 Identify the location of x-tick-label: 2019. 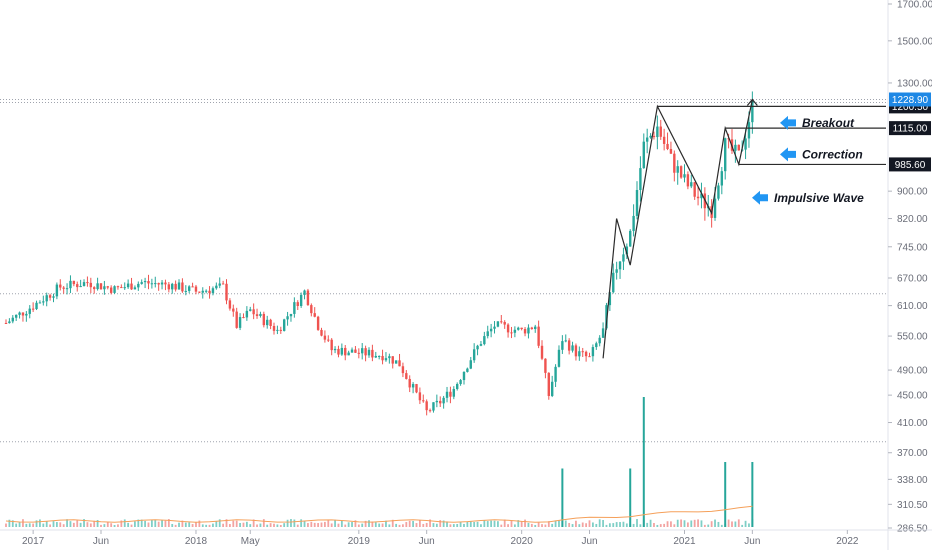
(359, 541).